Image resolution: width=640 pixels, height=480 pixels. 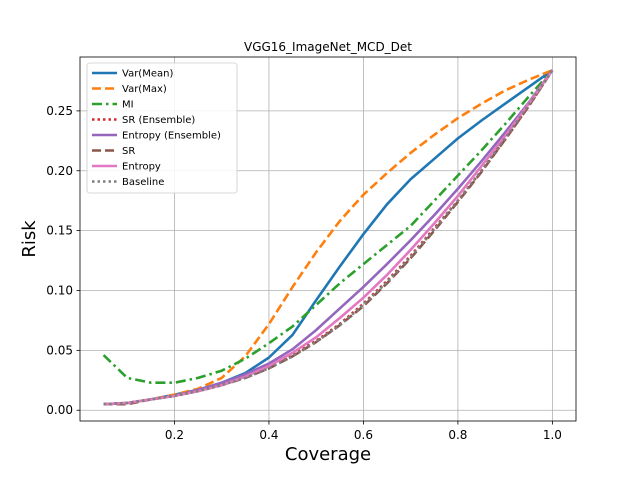 I want to click on x-tick-label: 0.8, so click(x=457, y=435).